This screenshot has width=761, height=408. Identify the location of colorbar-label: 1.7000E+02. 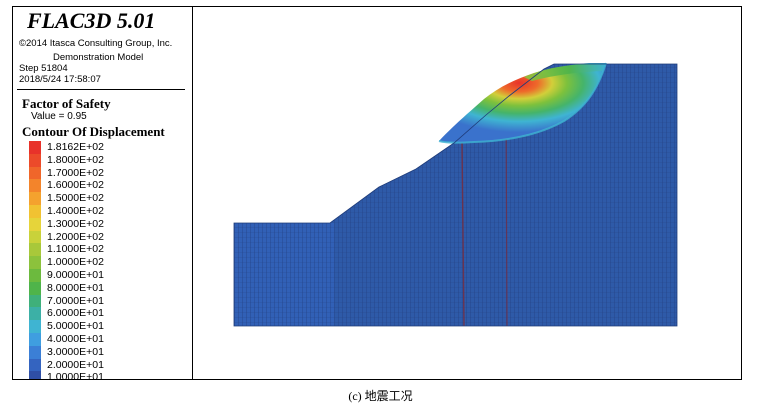
(75, 172).